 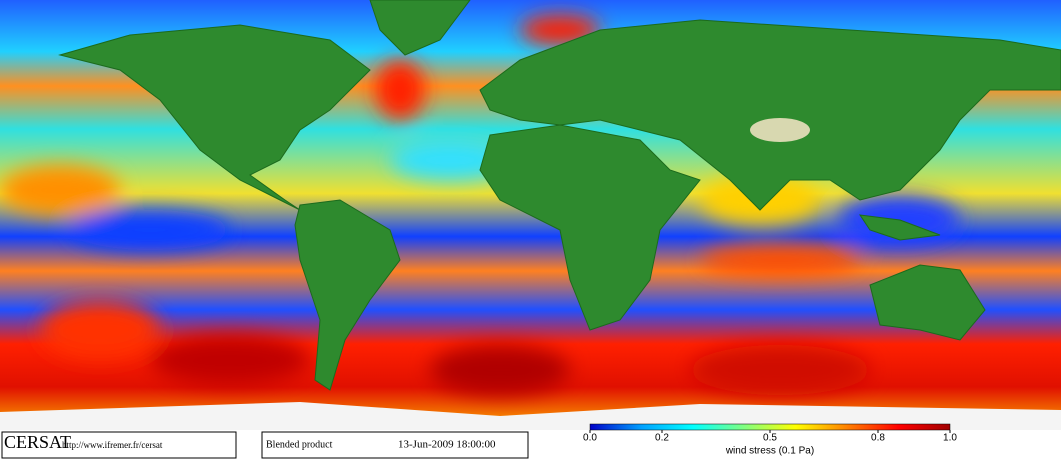 I want to click on colorbar-tick-label: 0.0, so click(x=590, y=438).